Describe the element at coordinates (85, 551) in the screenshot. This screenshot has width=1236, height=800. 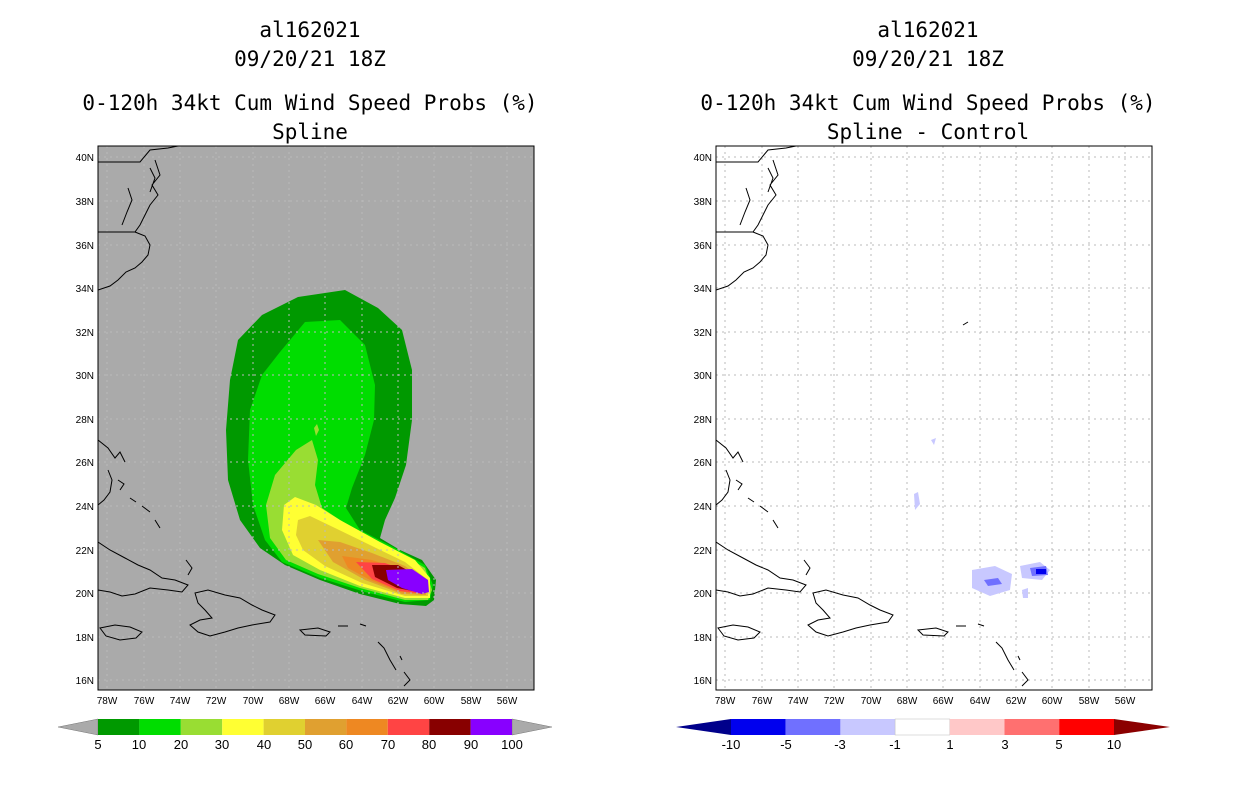
I see `left-lat-label: 22N` at that location.